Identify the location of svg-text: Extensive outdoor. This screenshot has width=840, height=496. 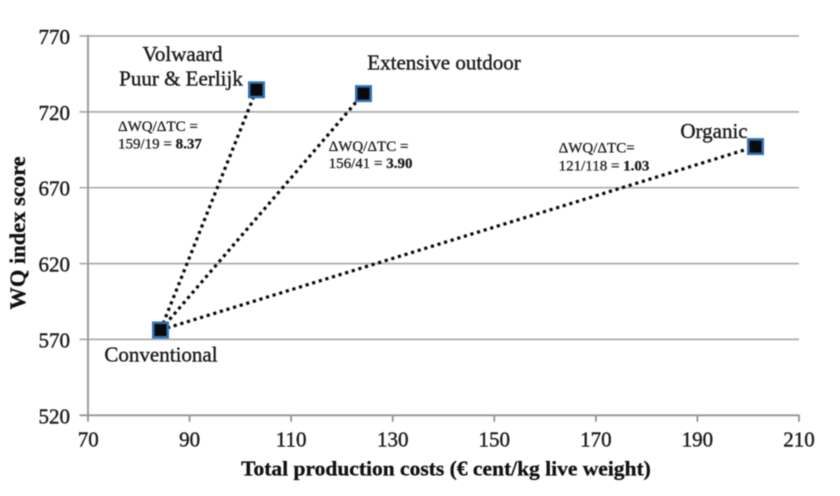
(443, 63).